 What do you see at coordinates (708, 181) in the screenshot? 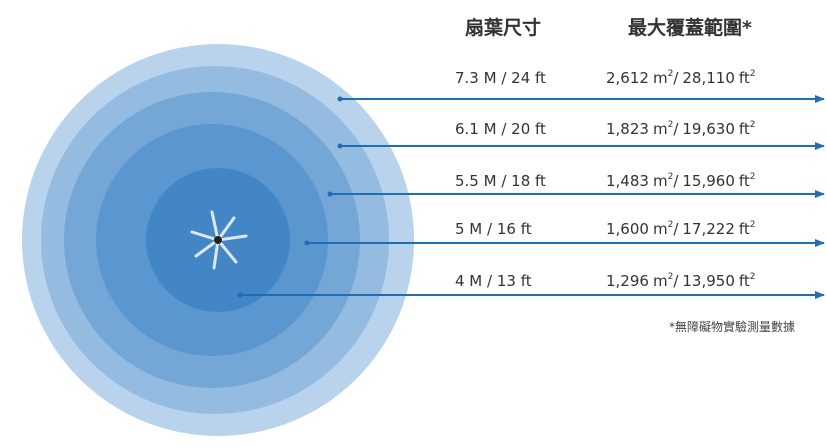
I see `area-ft: 15,960` at bounding box center [708, 181].